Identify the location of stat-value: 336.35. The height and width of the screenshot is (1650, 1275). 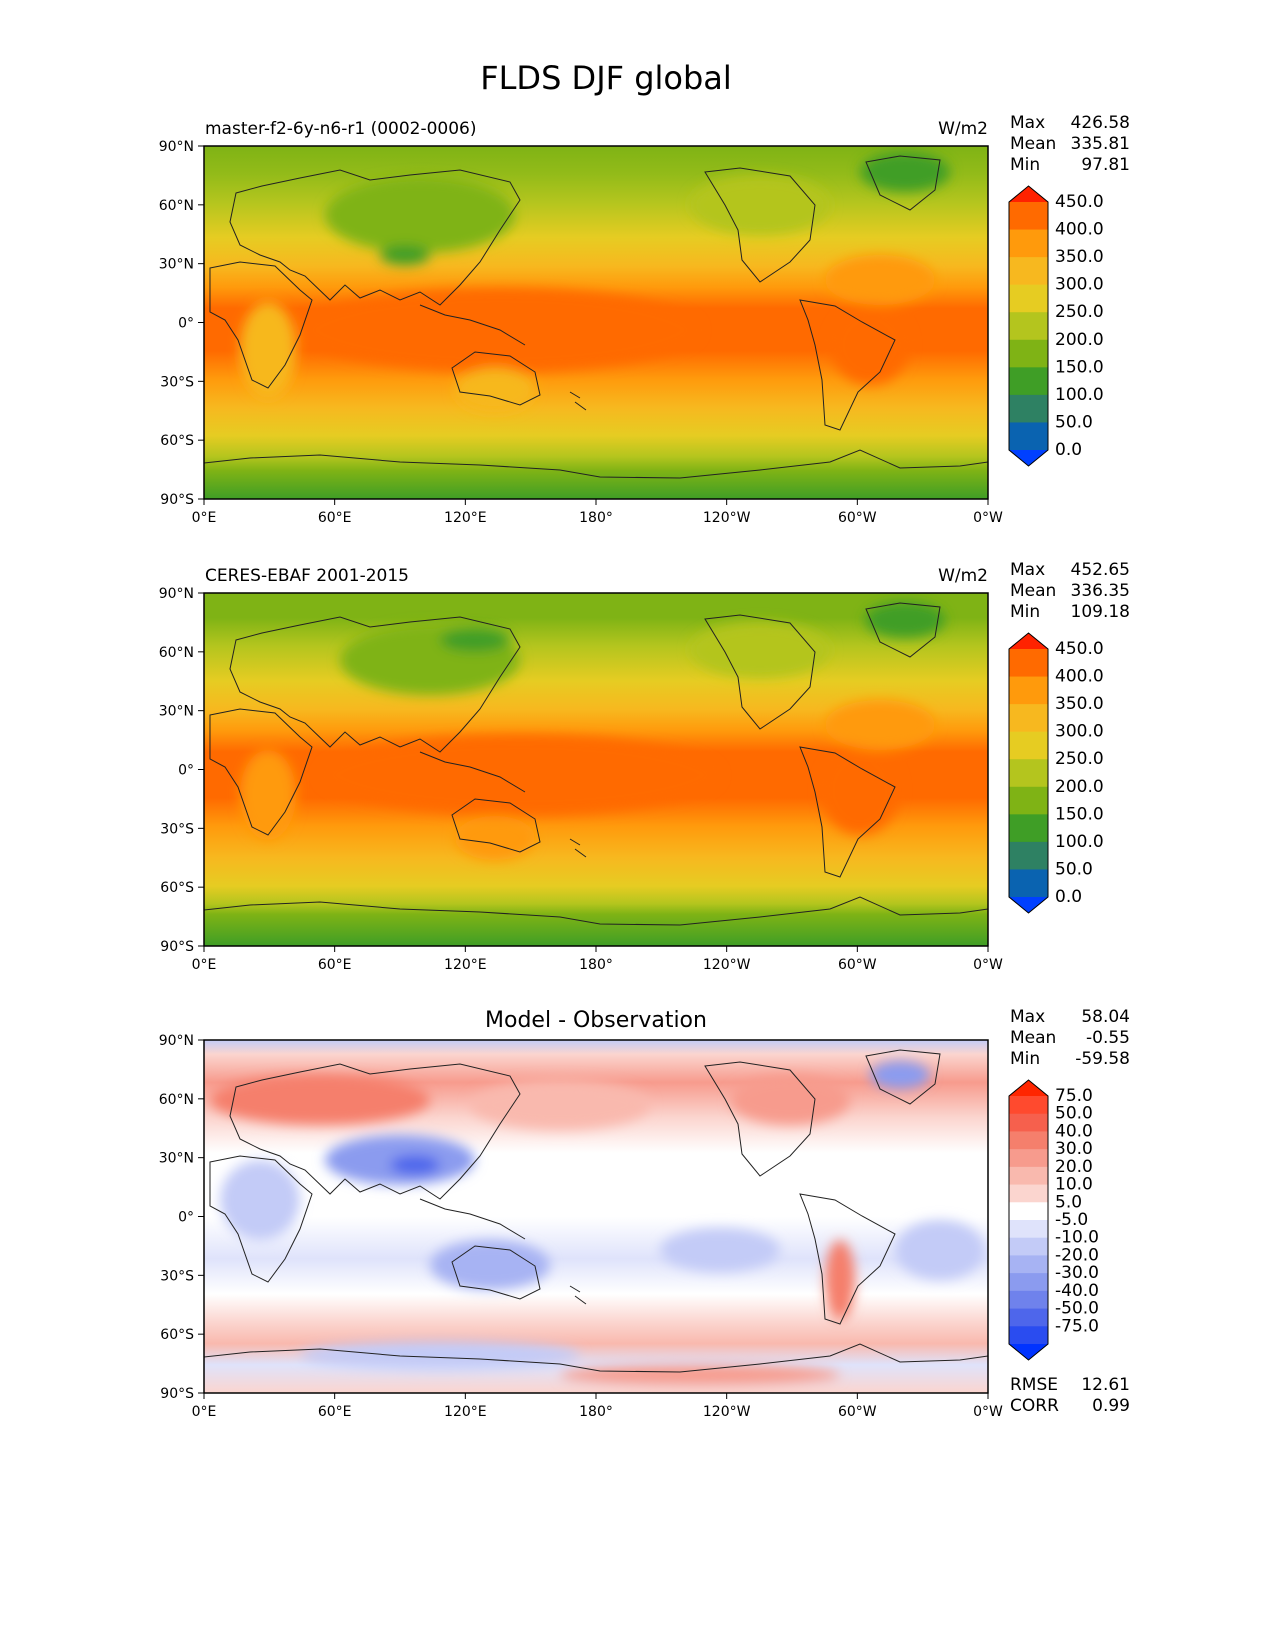
(1100, 591).